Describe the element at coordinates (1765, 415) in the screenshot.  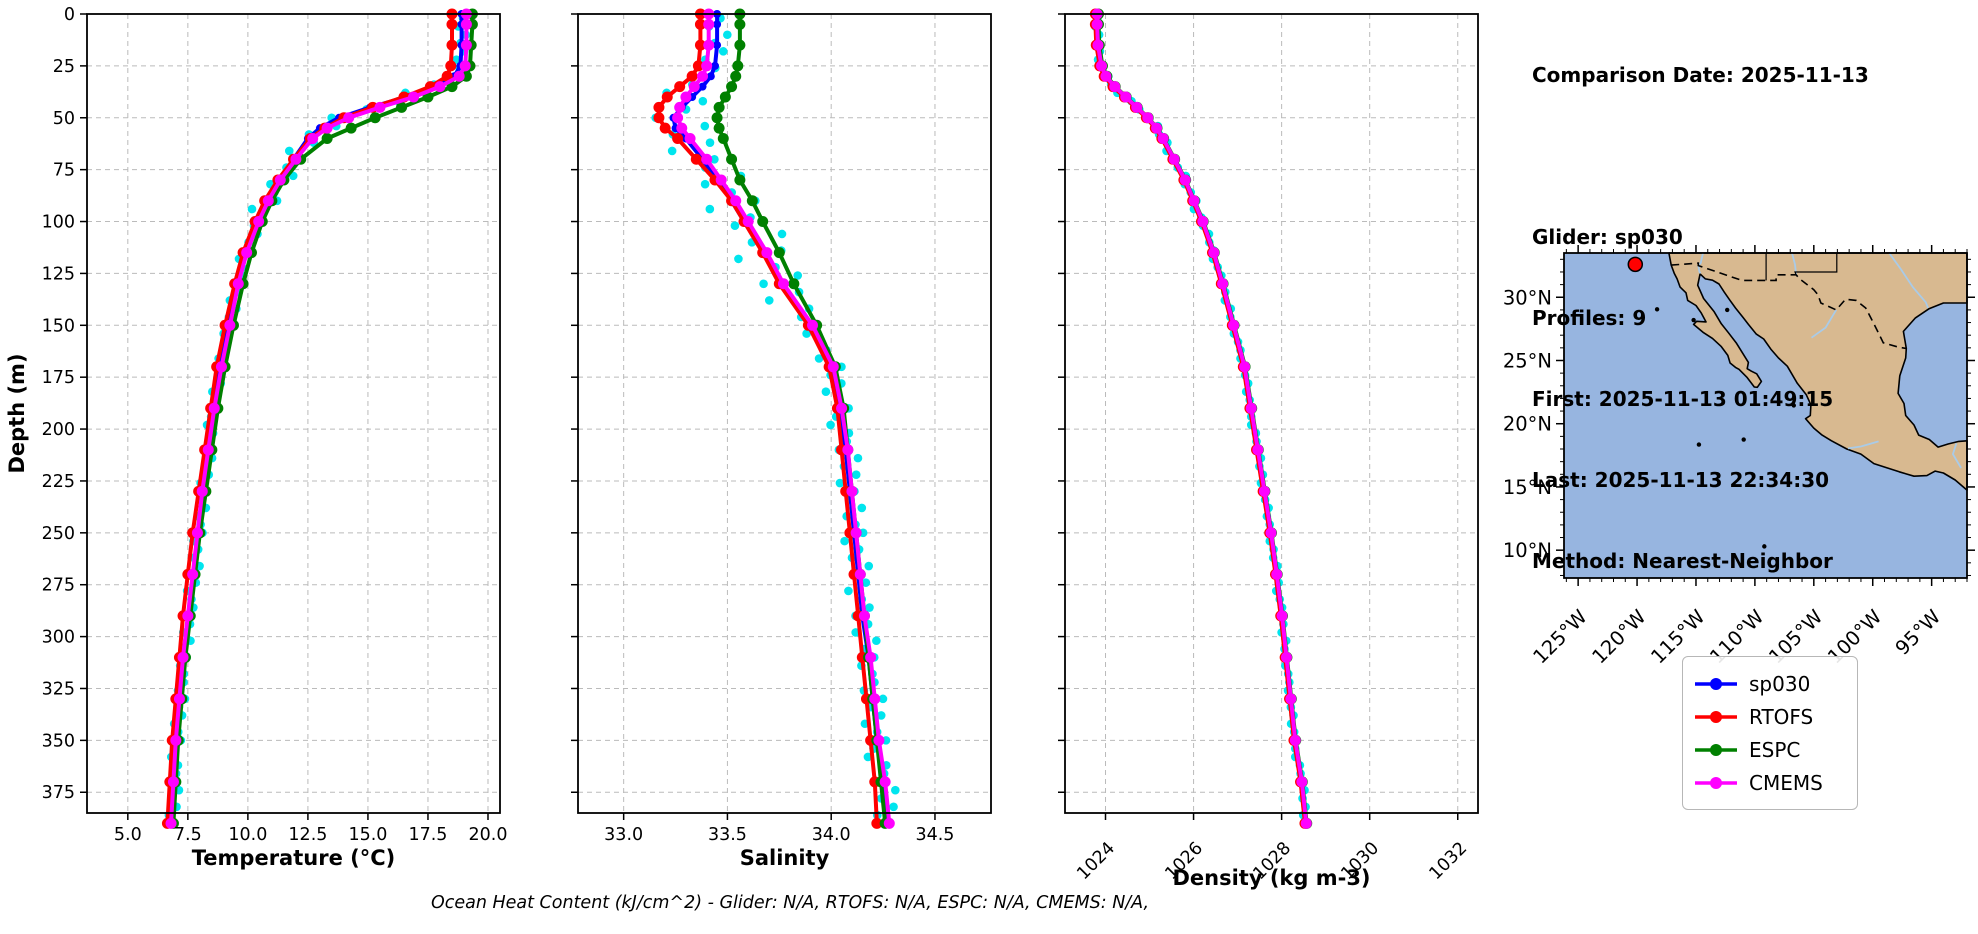
I see `map-frame` at that location.